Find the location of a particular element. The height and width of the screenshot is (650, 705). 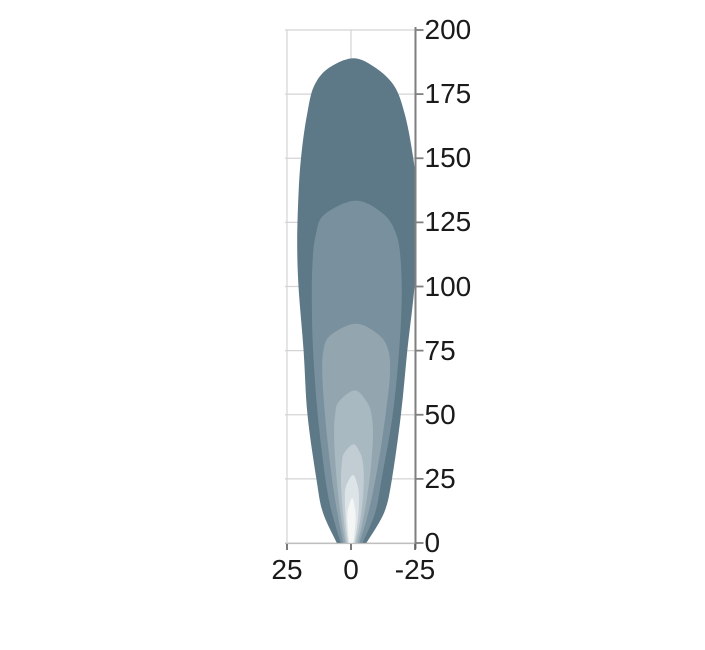

y-tick-label: 50 is located at coordinates (440, 414).